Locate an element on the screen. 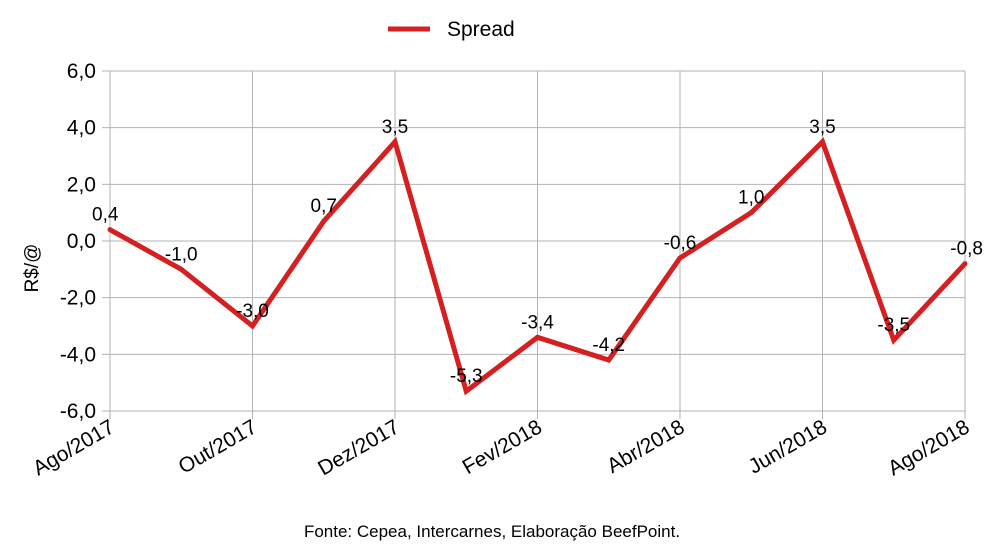 This screenshot has height=544, width=997. data-label: -5,3 is located at coordinates (466, 376).